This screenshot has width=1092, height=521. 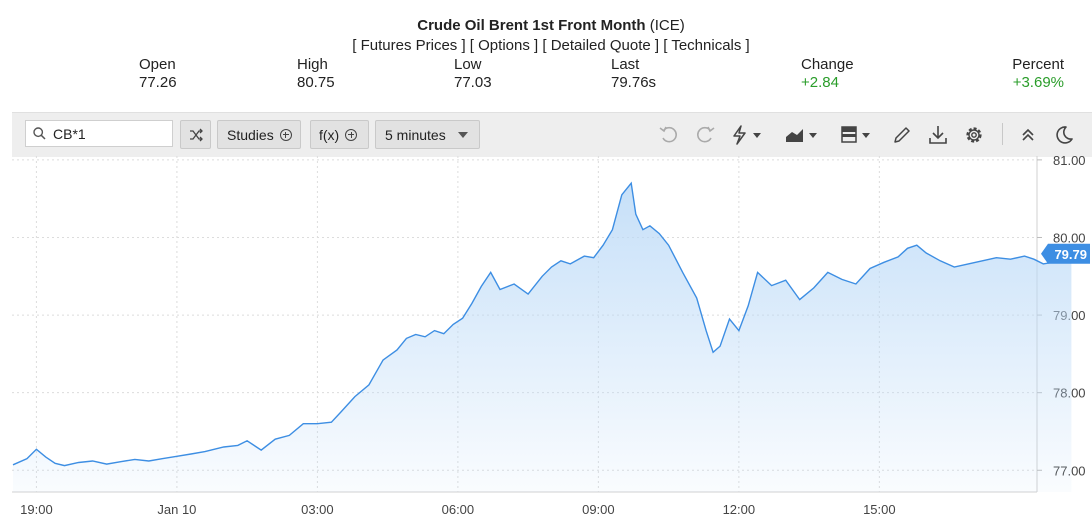 I want to click on x-tick-label: 03:00, so click(x=317, y=509).